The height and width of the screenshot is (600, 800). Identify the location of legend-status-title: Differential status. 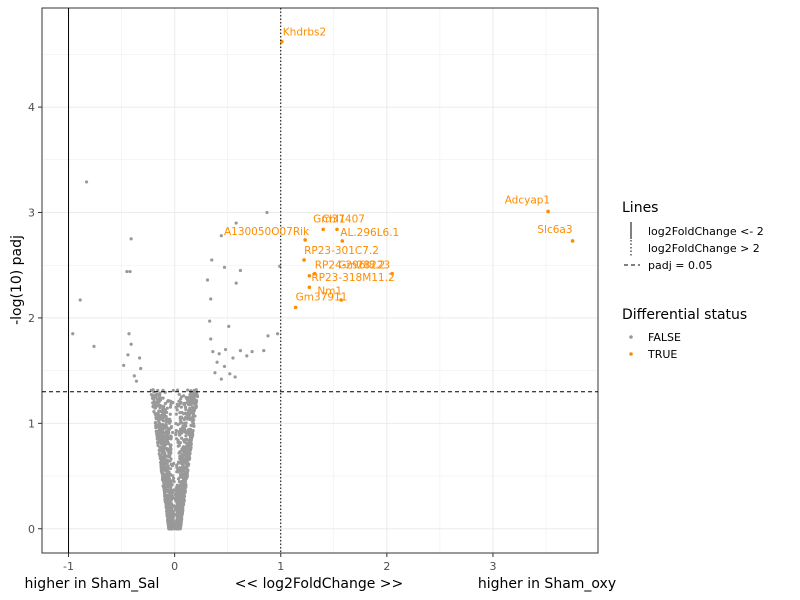
(684, 315).